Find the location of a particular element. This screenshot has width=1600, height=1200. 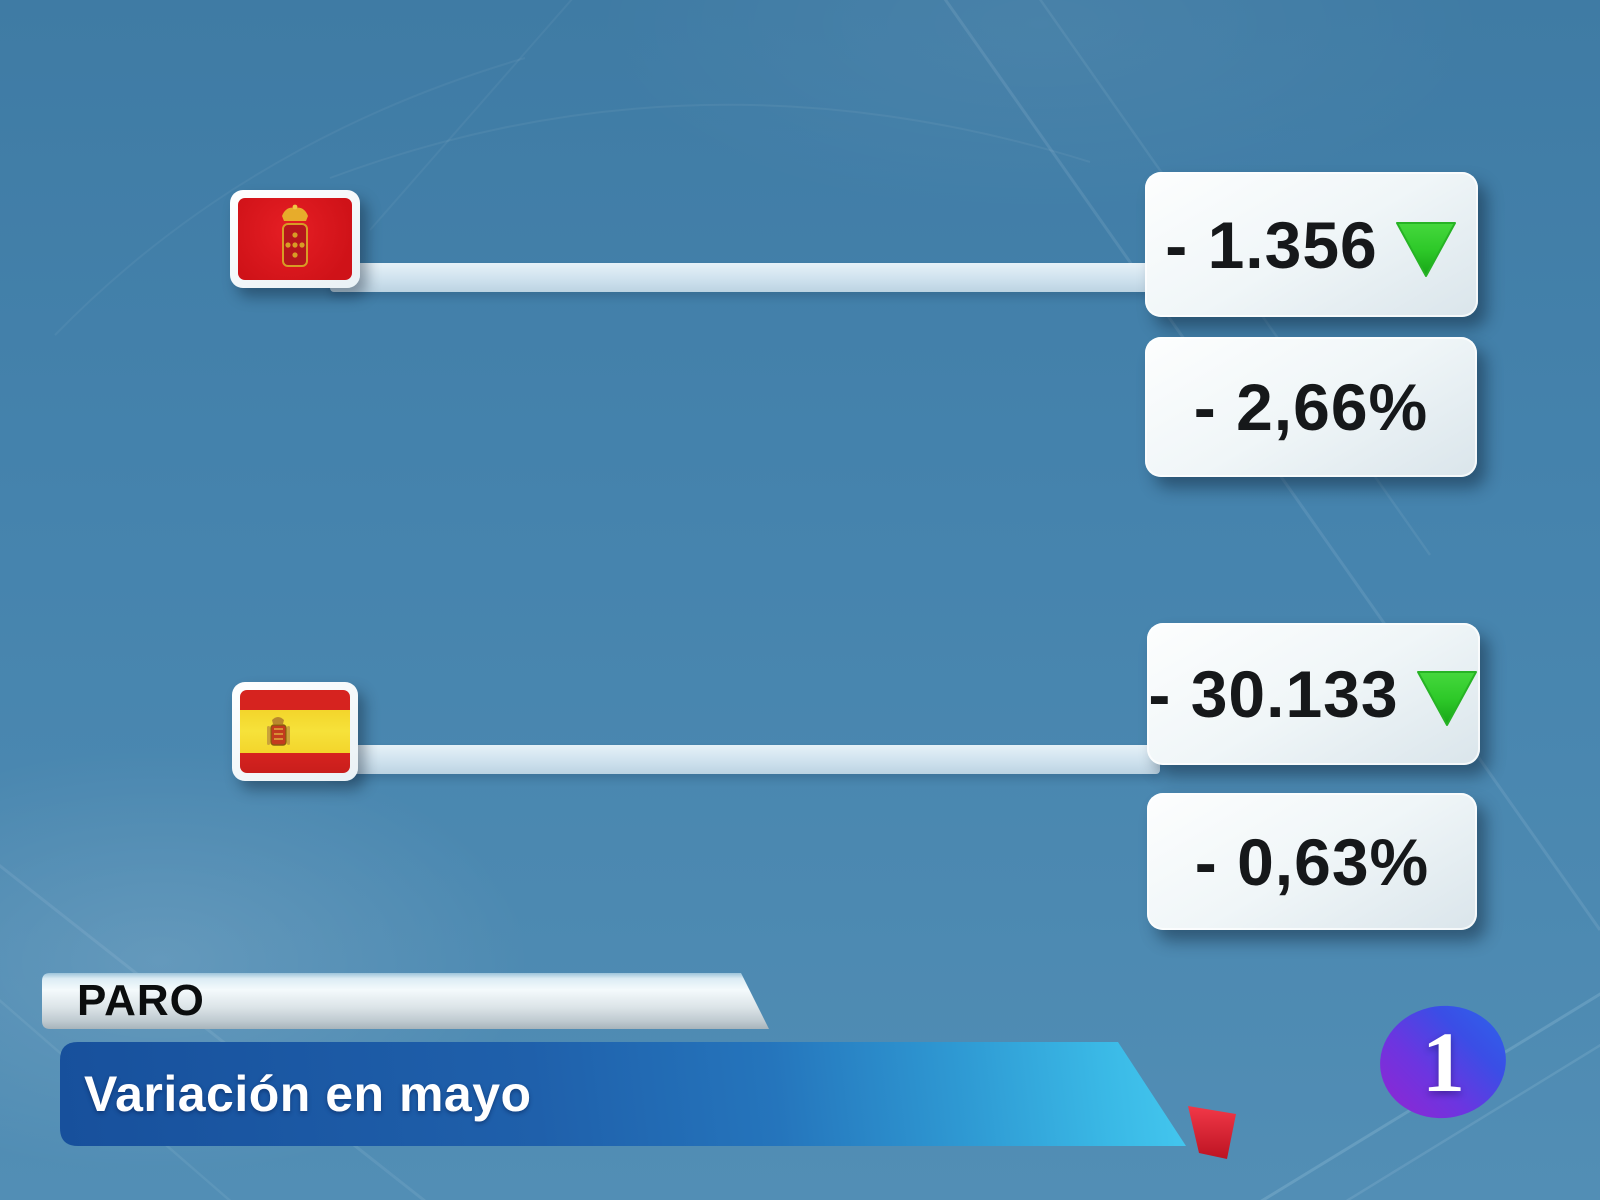

navarra-flag is located at coordinates (295, 239).